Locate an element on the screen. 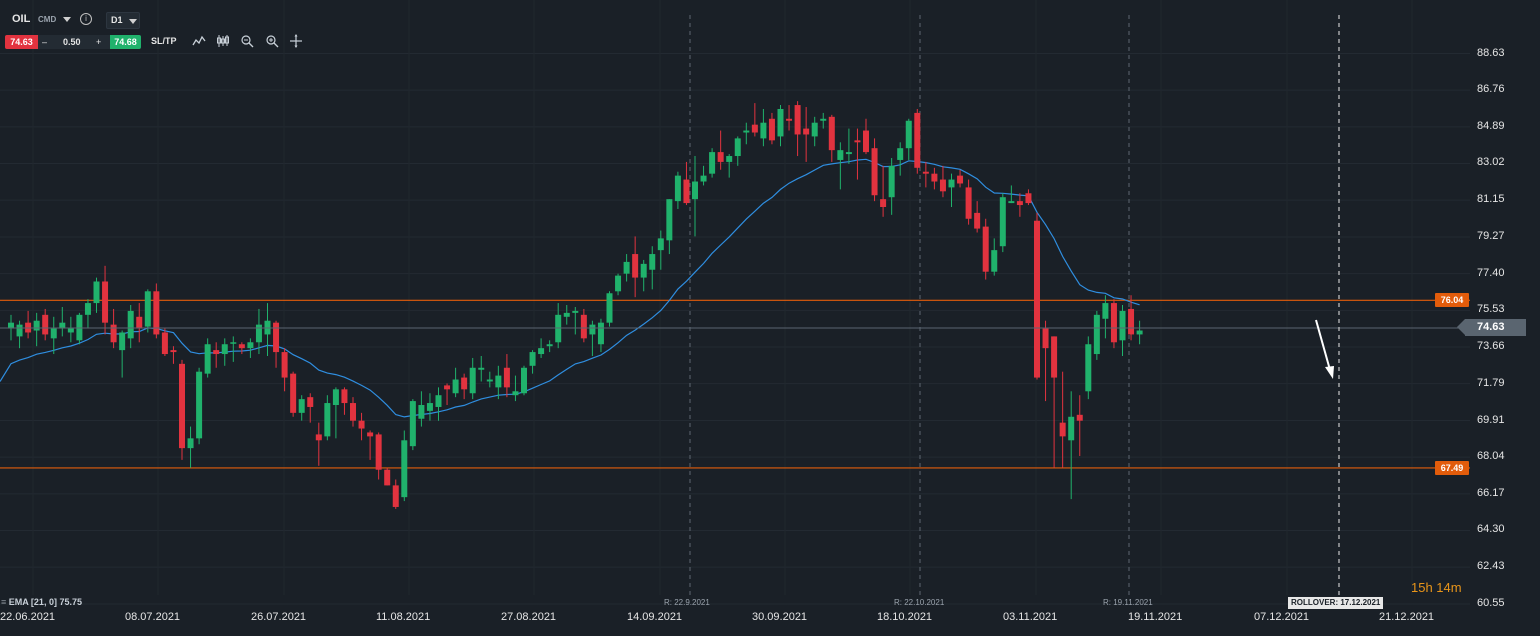 The height and width of the screenshot is (636, 1540). volume-decrease-button: – is located at coordinates (45, 42).